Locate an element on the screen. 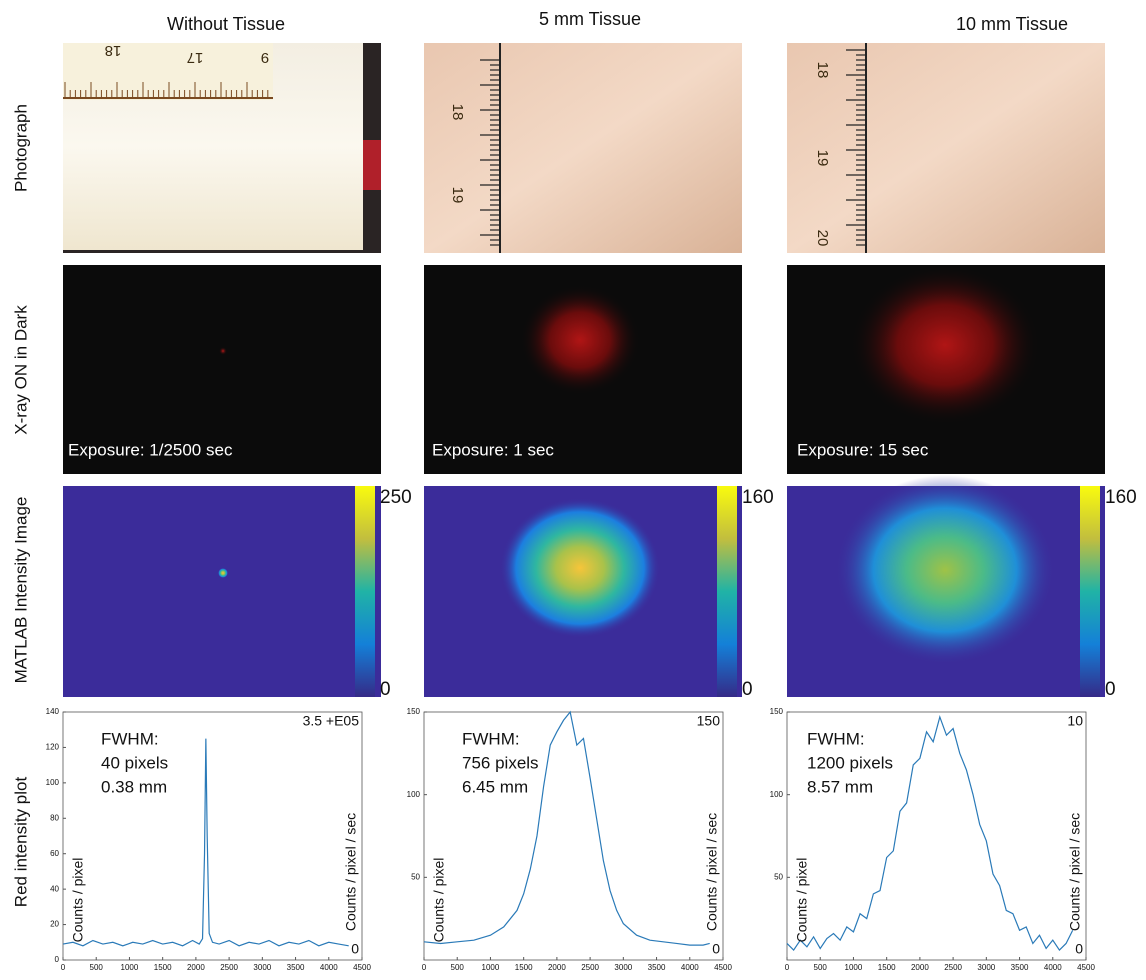  fwhm-annotation: 1200 pixels is located at coordinates (850, 762).